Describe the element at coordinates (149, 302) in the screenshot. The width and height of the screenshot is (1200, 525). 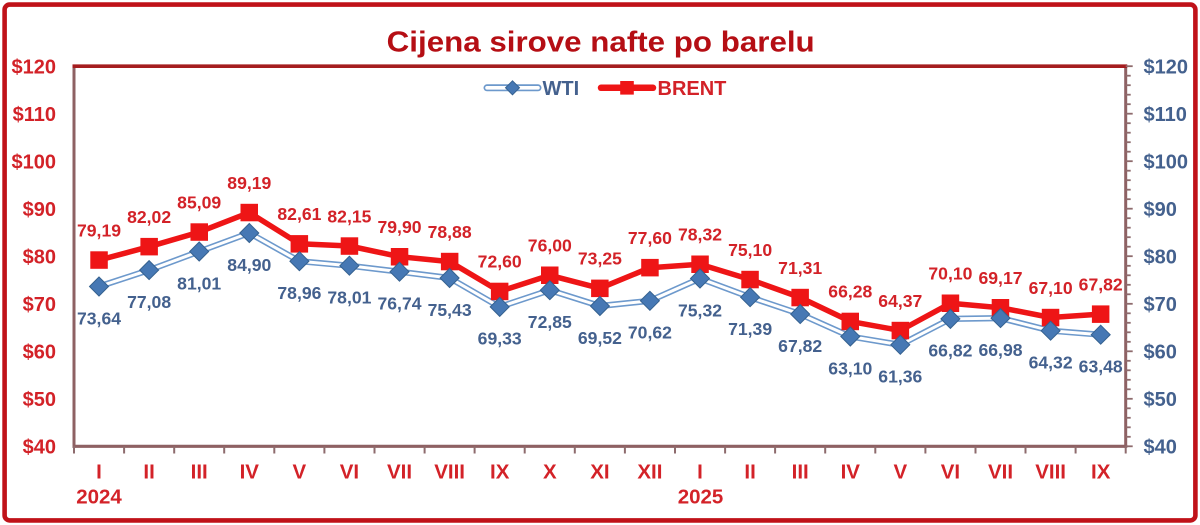
I see `svg-text: 77,08` at that location.